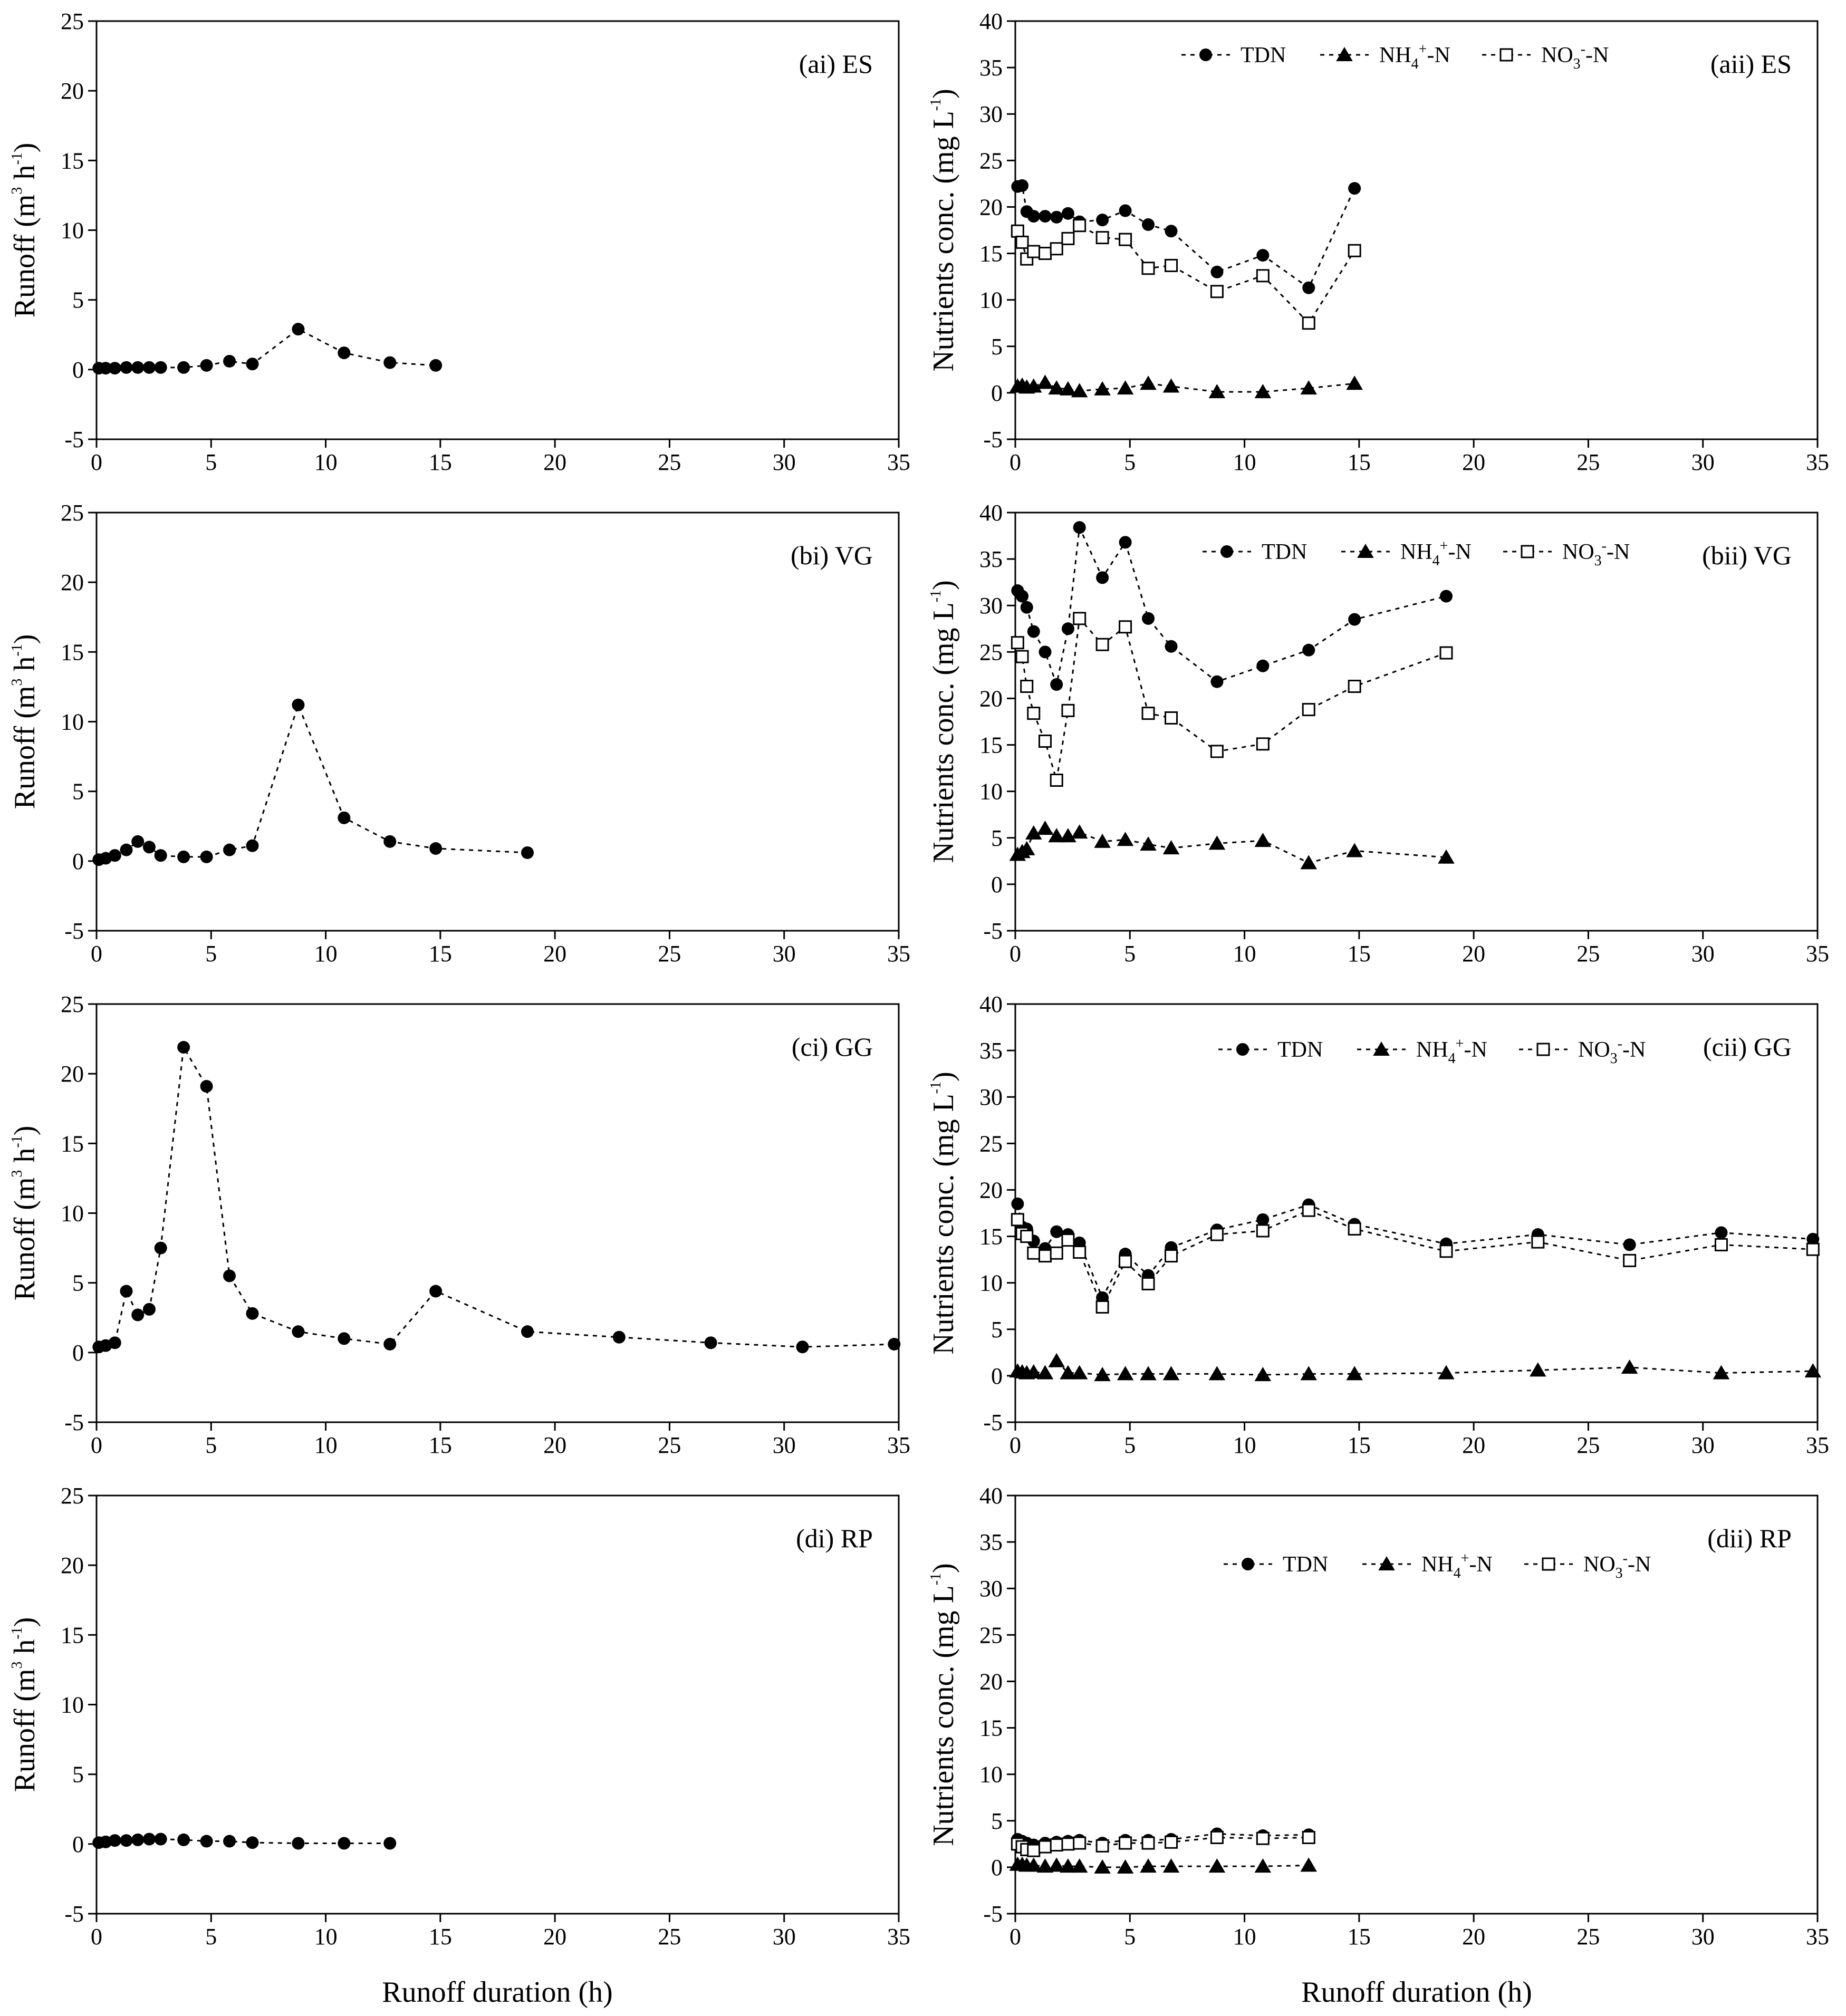 This screenshot has height=2016, width=1846. I want to click on y-tick-label: 0, so click(997, 885).